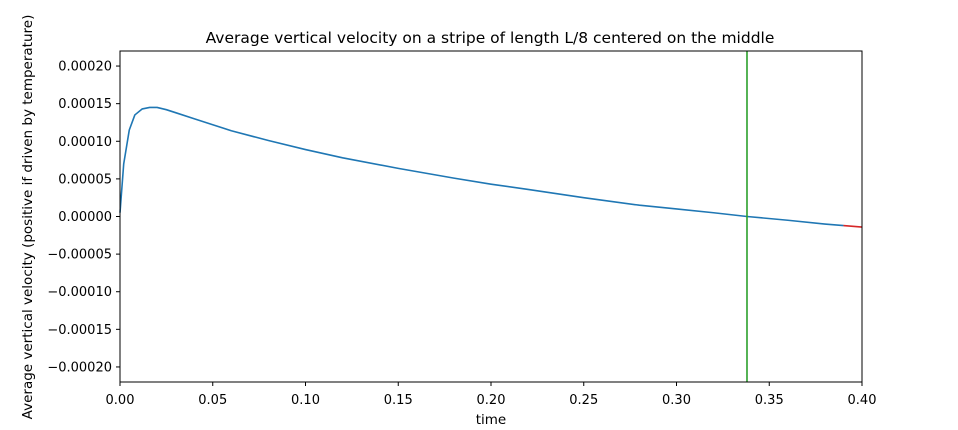 Image resolution: width=958 pixels, height=430 pixels. I want to click on y-tick-label: 0.00000, so click(85, 217).